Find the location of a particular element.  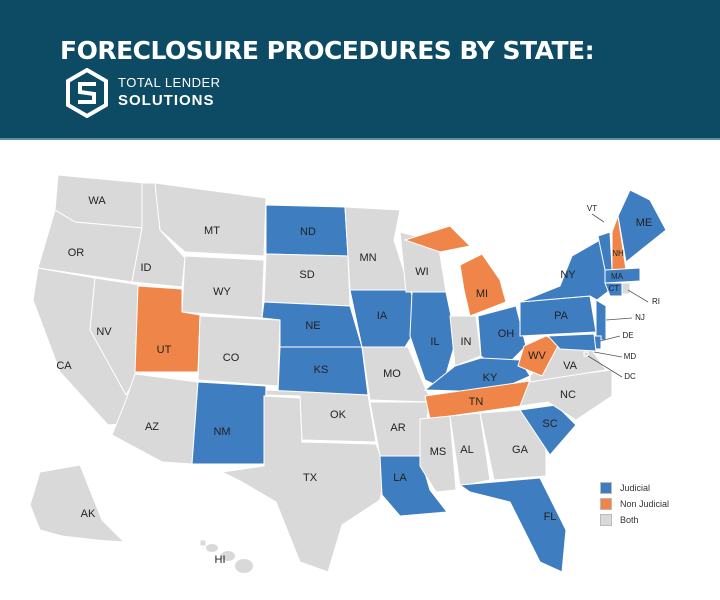

state-label-va: VA is located at coordinates (570, 366).